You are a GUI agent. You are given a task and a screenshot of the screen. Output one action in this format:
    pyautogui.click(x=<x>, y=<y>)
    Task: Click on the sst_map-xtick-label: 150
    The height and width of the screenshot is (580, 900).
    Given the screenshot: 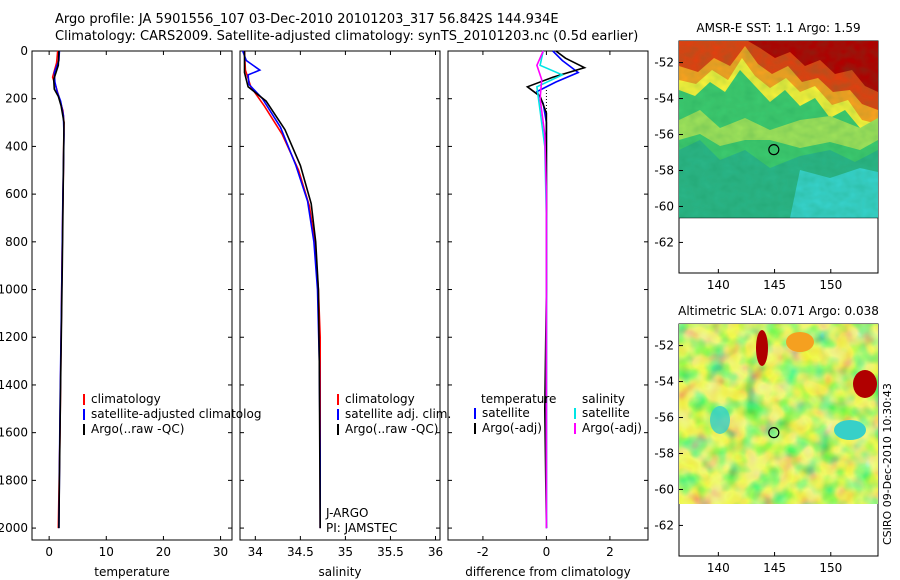 What is the action you would take?
    pyautogui.click(x=830, y=285)
    